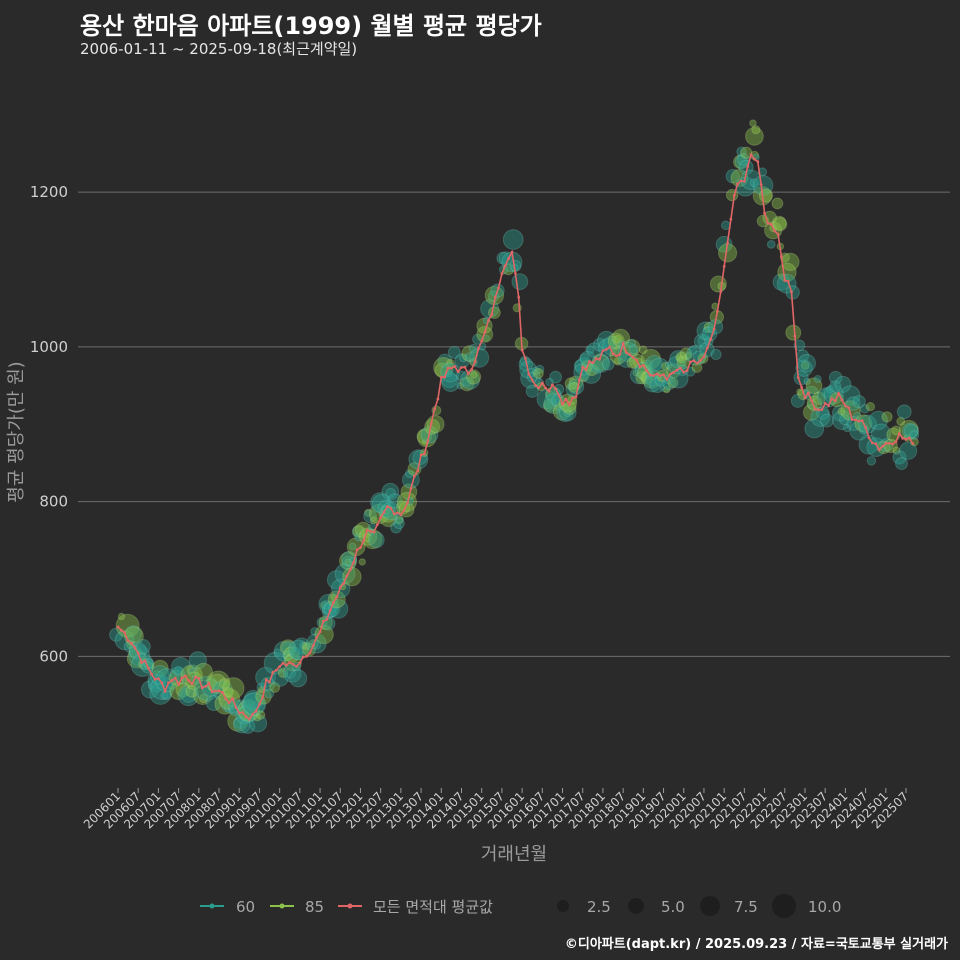 The image size is (960, 960). What do you see at coordinates (282, 906) in the screenshot?
I see `legend-85-dot` at bounding box center [282, 906].